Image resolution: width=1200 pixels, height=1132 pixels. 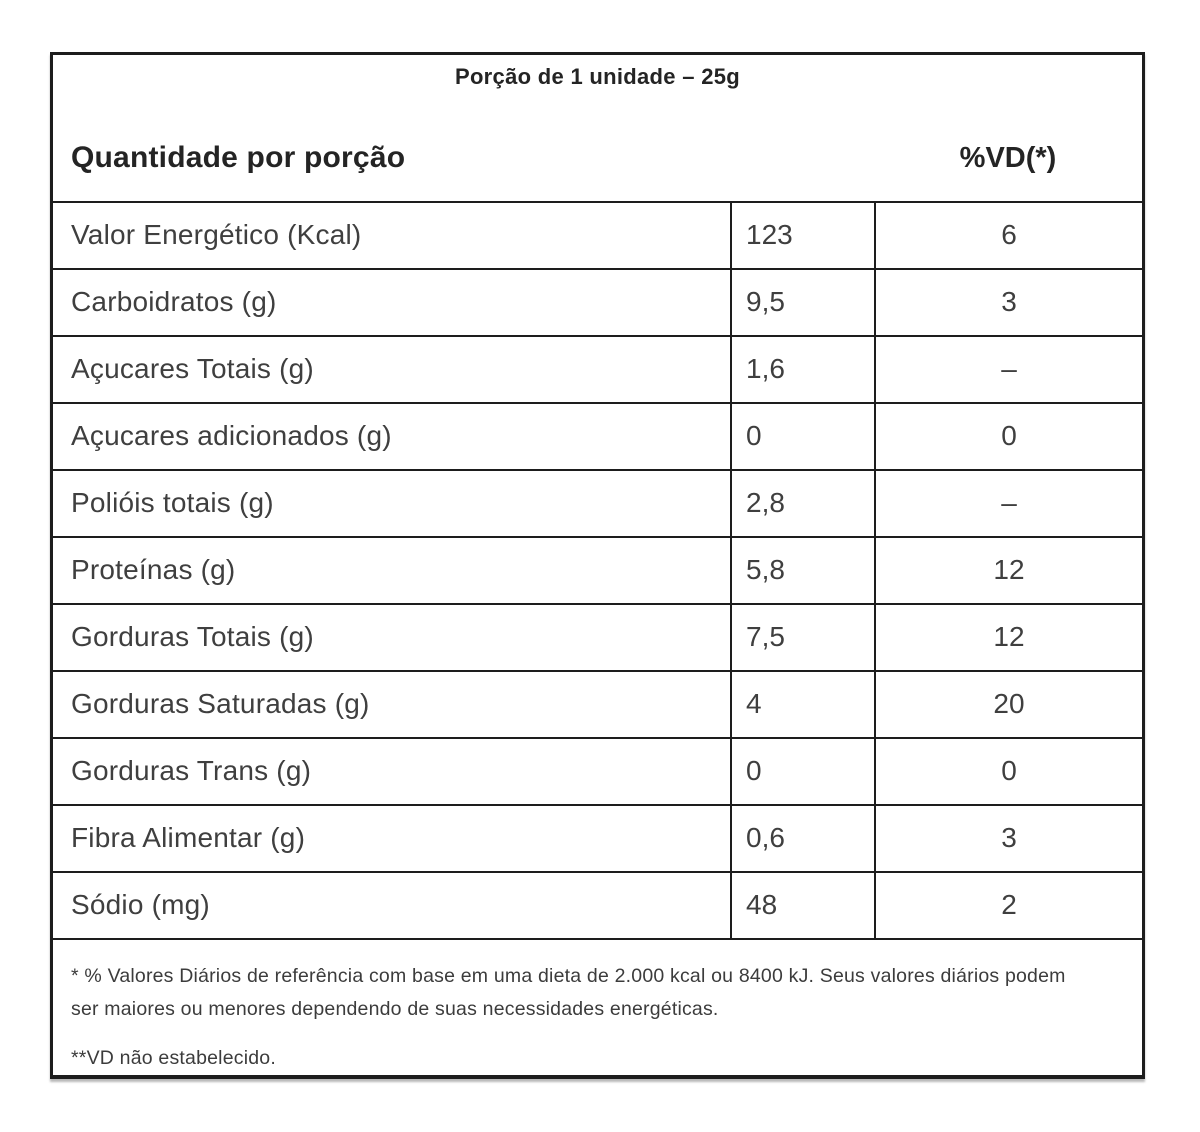 I want to click on column-header-row: Quantidade por porção %VD(*), so click(x=597, y=145).